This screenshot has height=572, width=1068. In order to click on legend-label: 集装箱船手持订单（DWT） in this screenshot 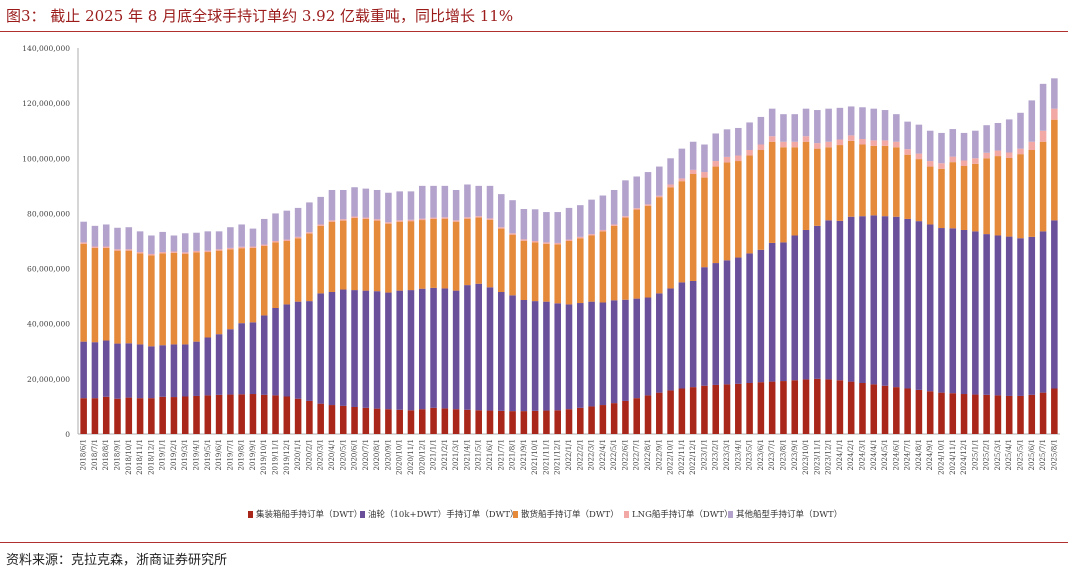, I will do `click(309, 514)`.